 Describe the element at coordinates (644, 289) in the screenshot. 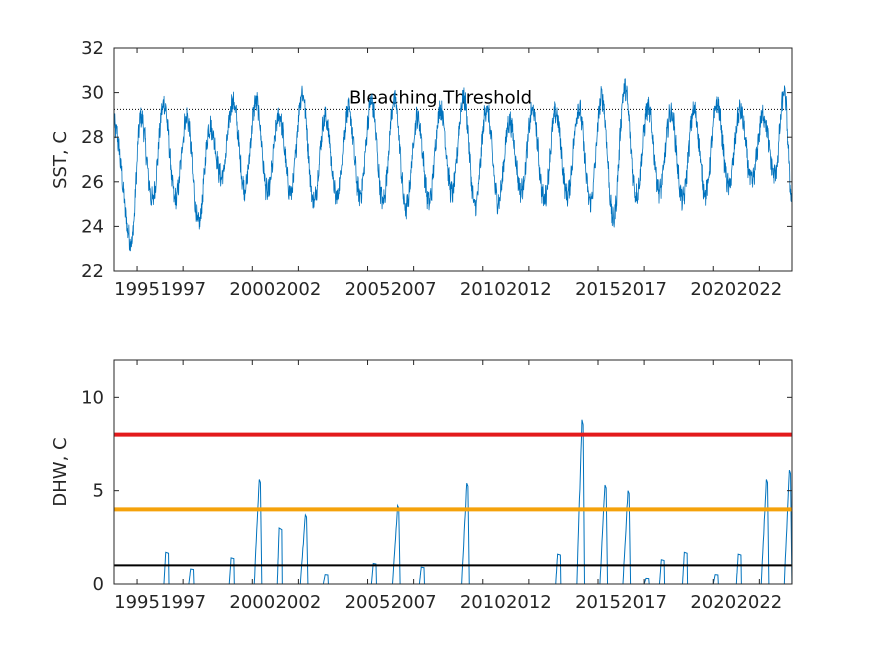

I see `sst-xtick-label: 2017` at that location.